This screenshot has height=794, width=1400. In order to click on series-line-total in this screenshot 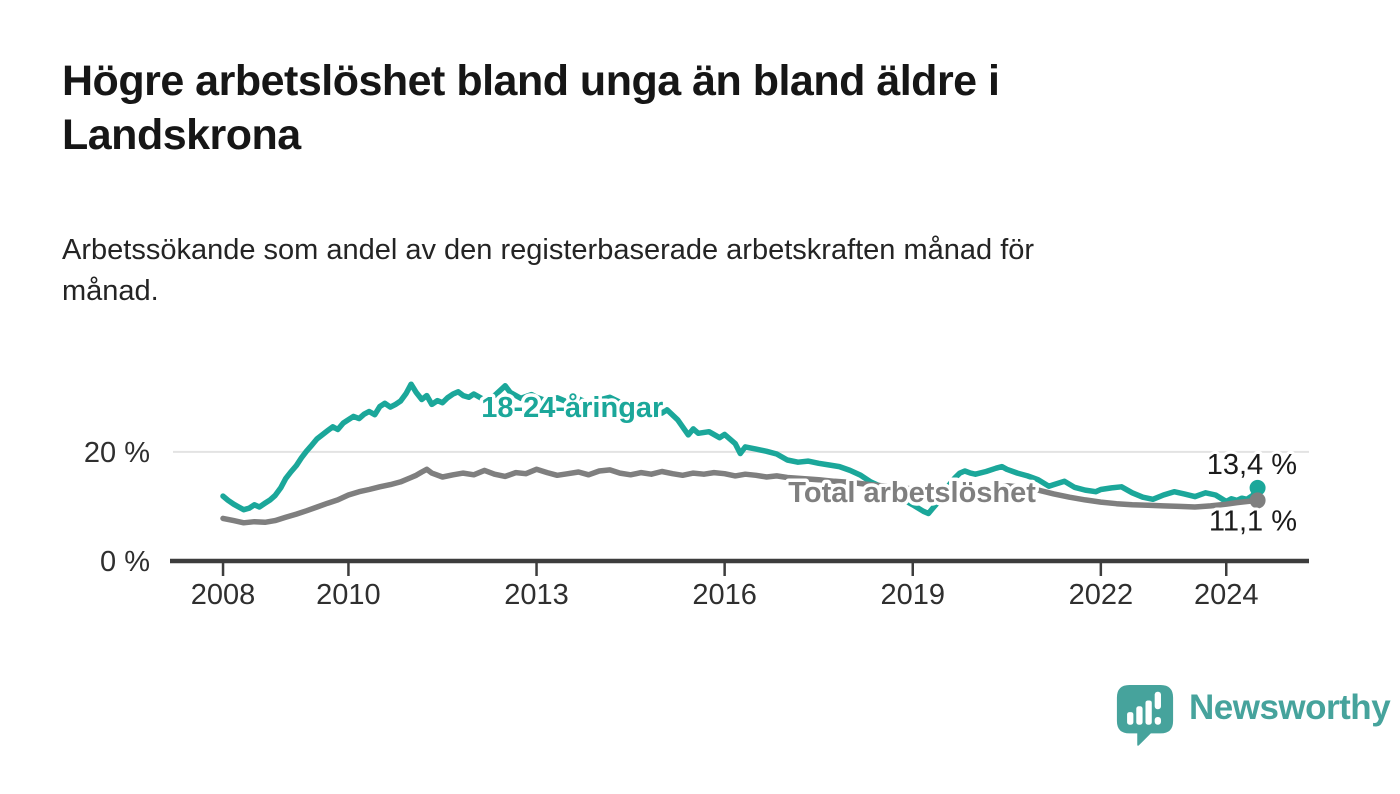, I will do `click(740, 496)`.